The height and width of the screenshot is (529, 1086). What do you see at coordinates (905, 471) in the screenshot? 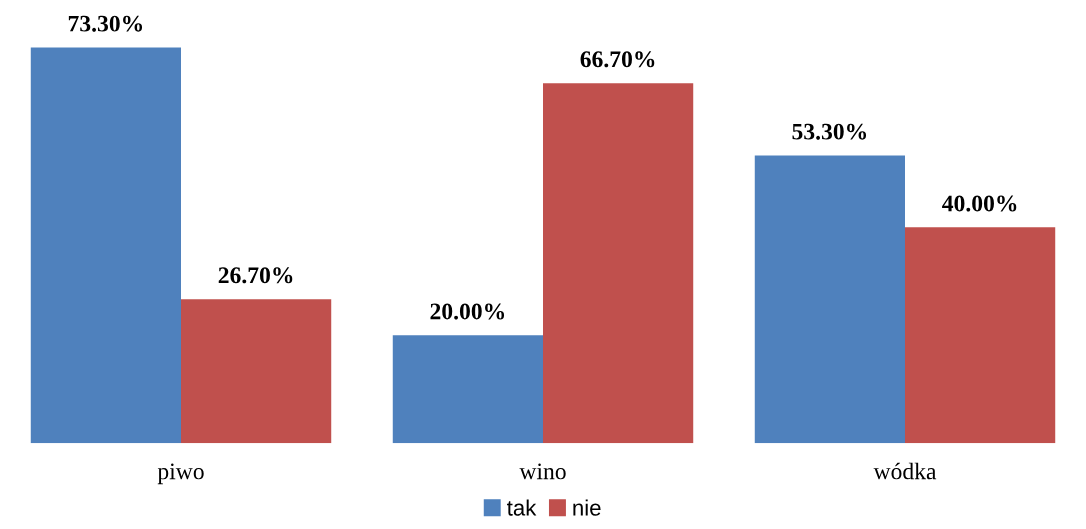
I see `x-tick-label: wódka` at bounding box center [905, 471].